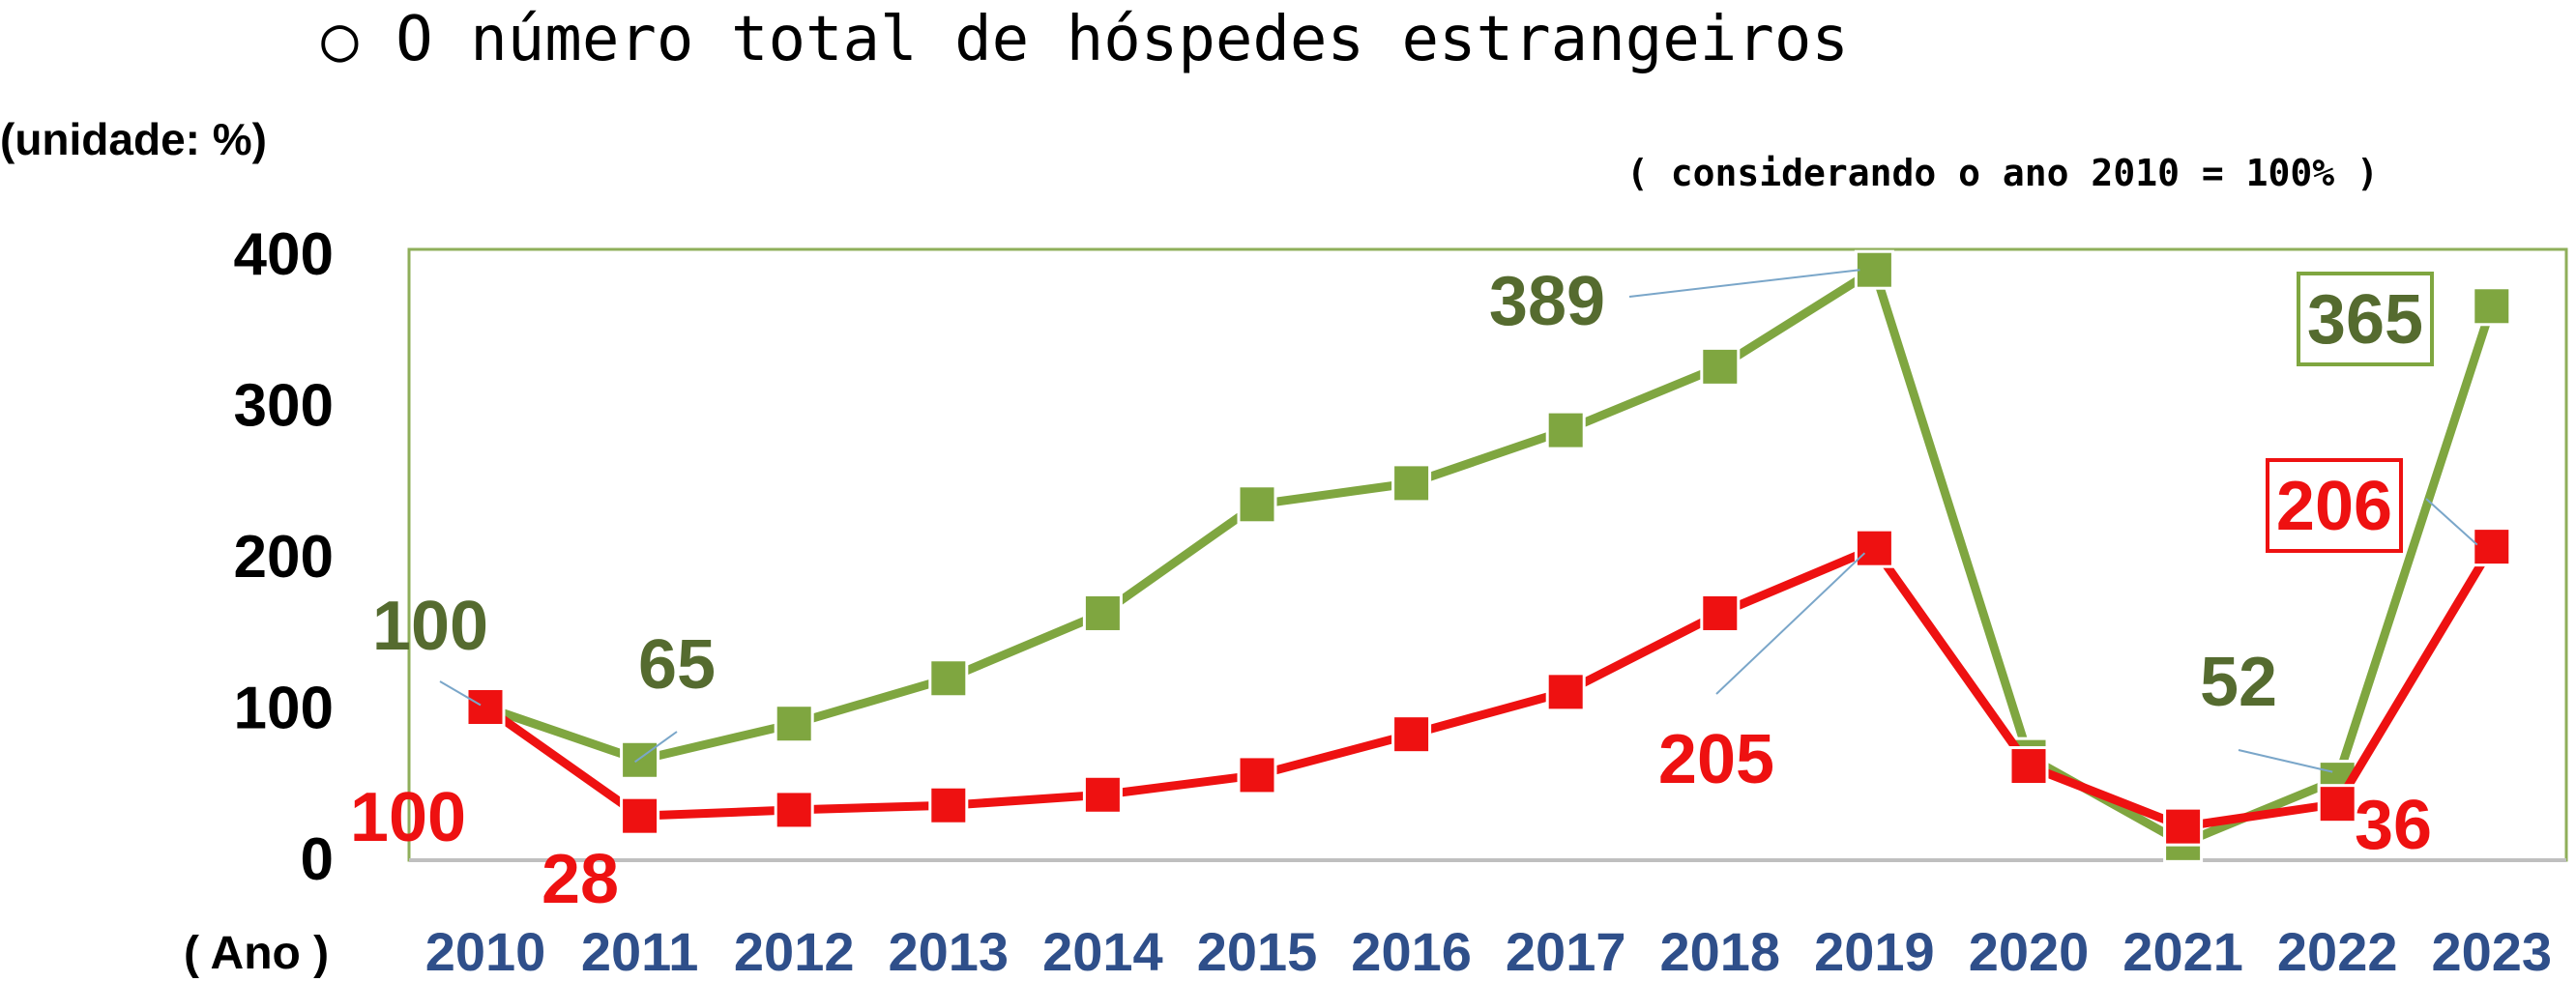  Describe the element at coordinates (580, 879) in the screenshot. I see `data-label: 28` at that location.